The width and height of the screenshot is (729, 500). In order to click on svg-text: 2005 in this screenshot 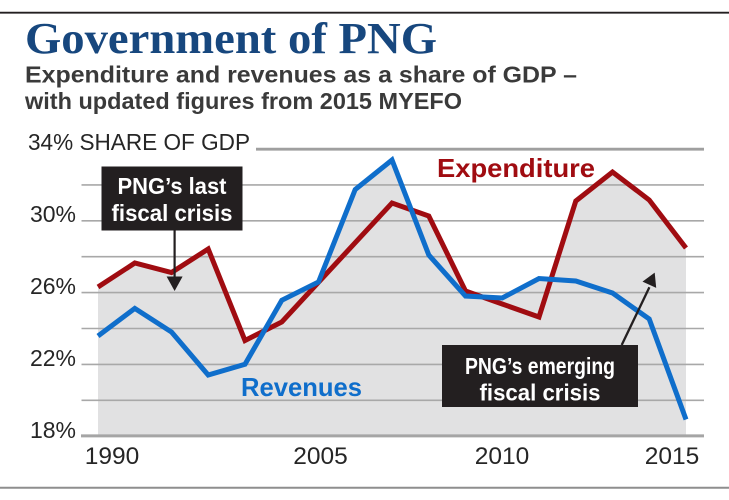, I will do `click(320, 456)`.